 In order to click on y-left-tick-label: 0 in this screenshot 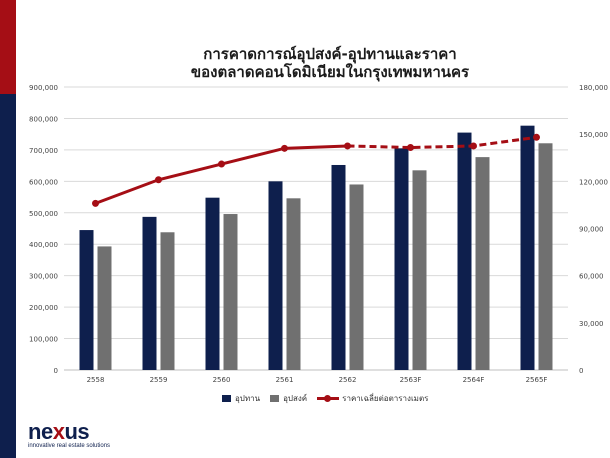, I will do `click(56, 371)`.